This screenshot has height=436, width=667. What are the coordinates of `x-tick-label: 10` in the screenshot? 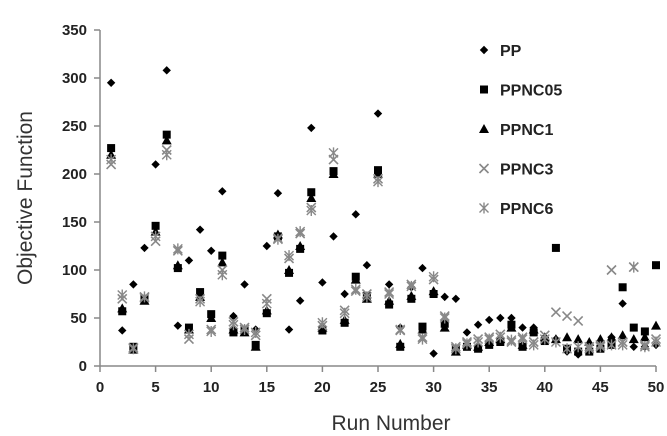 It's located at (211, 387).